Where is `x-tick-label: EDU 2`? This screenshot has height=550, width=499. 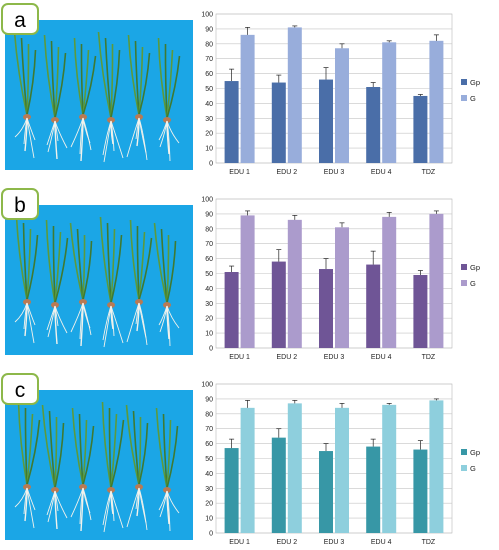 x-tick-label: EDU 2 is located at coordinates (286, 172).